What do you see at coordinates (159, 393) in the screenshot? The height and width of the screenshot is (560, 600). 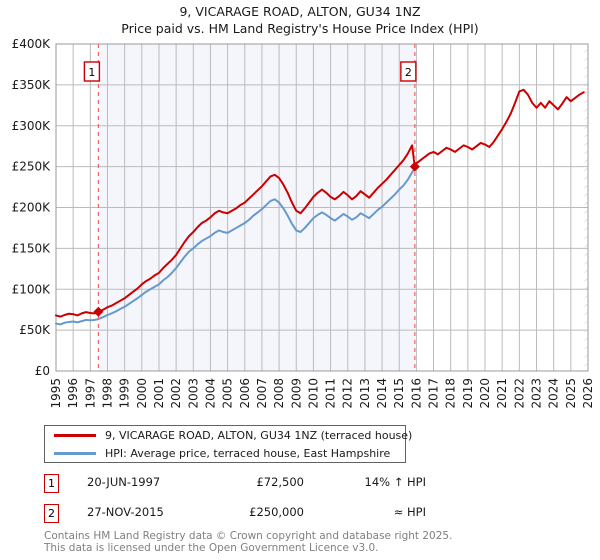 I see `x-axis-tick-label: 2001` at bounding box center [159, 393].